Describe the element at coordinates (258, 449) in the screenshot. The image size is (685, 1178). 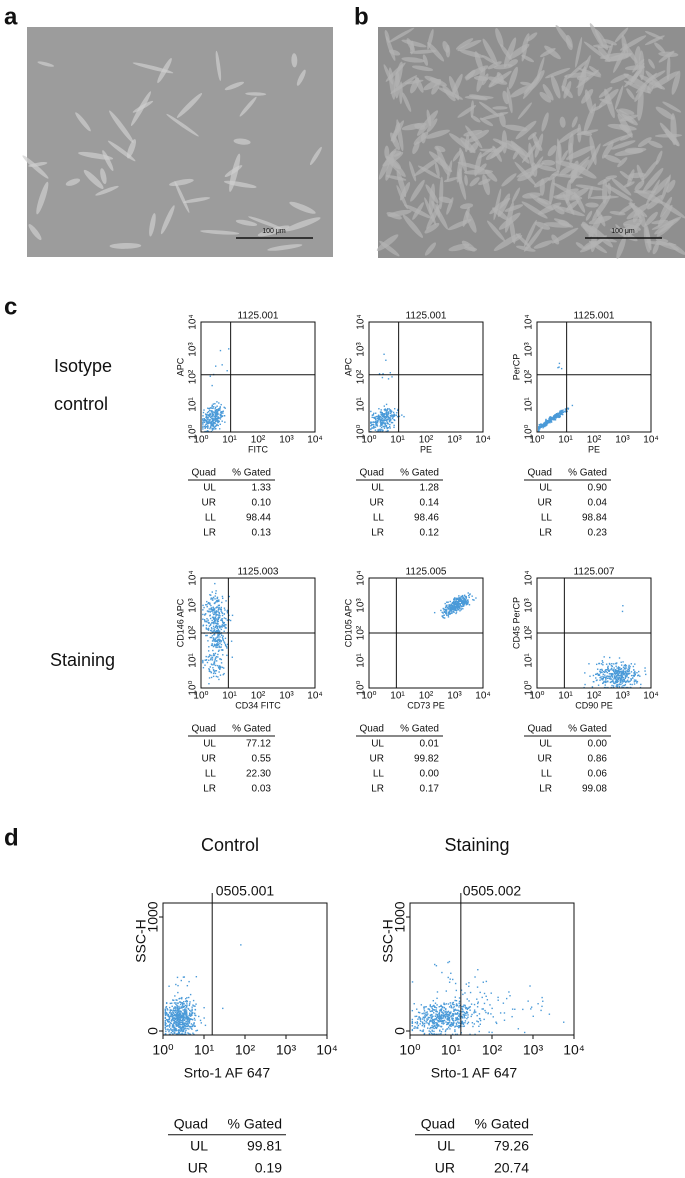
I see `x-axis-label: FITC` at that location.